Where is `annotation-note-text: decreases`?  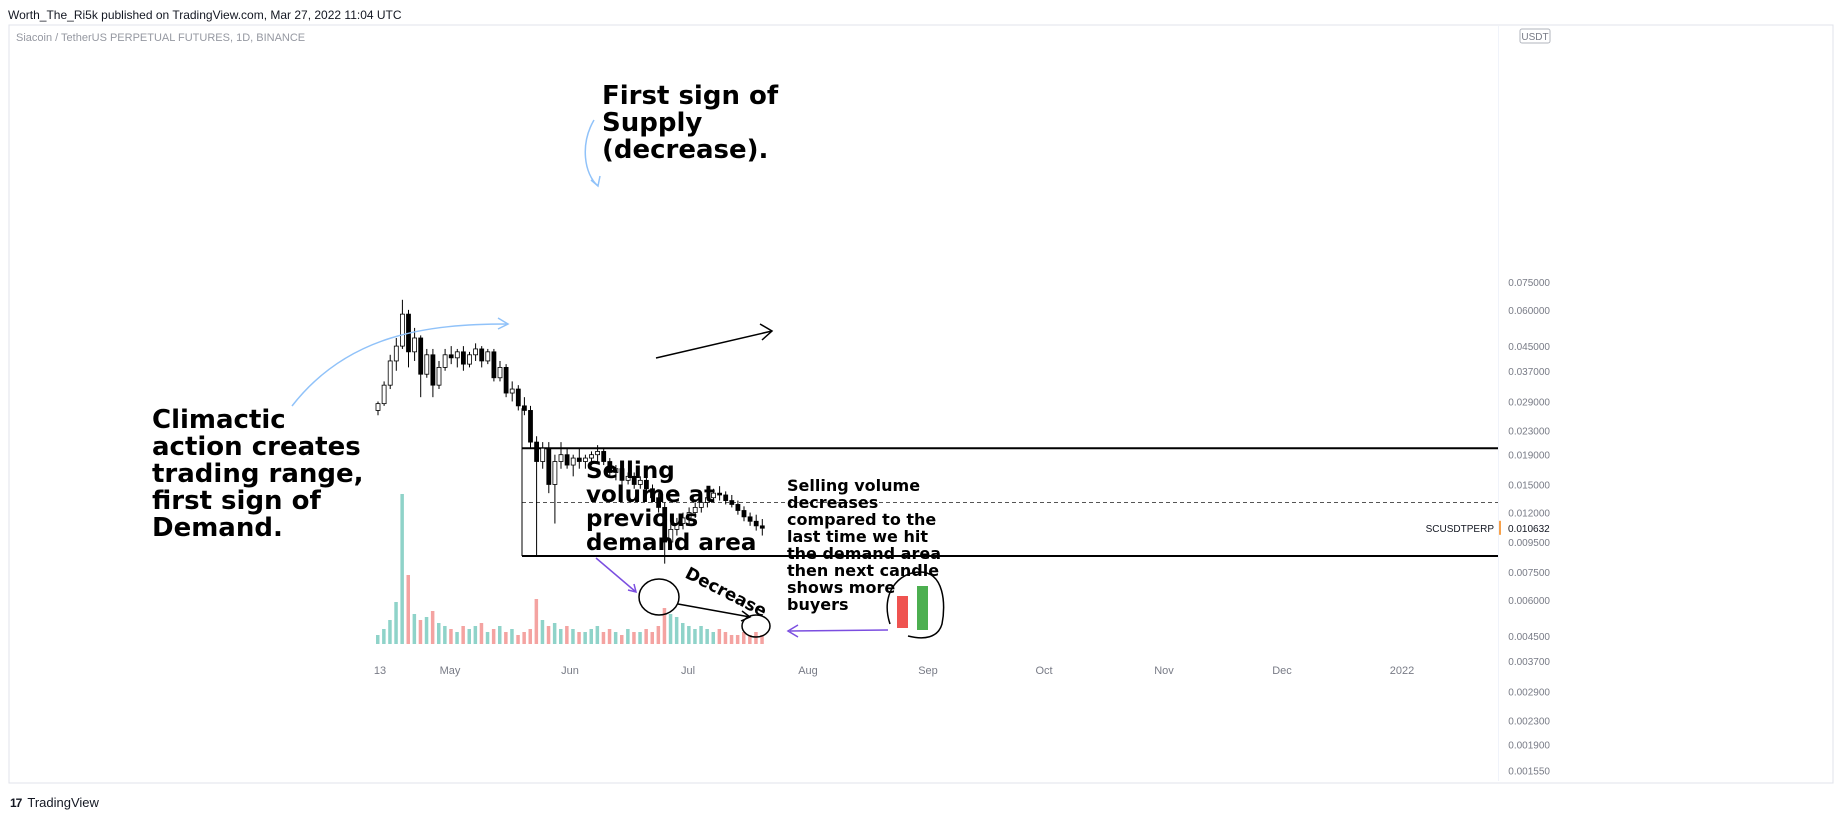 annotation-note-text: decreases is located at coordinates (832, 502).